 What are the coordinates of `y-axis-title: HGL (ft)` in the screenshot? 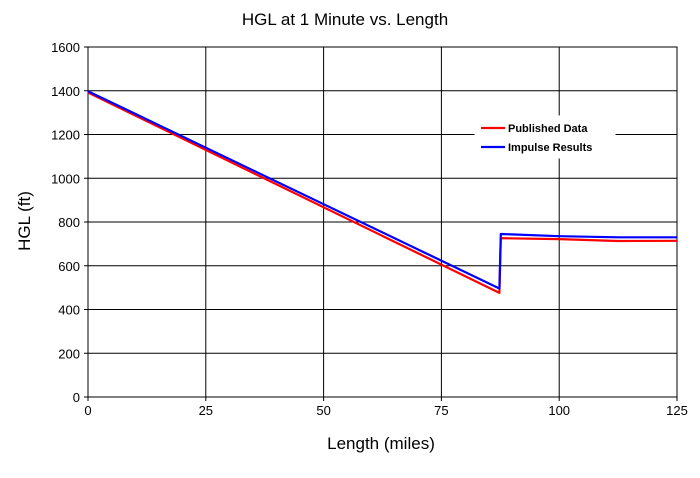 It's located at (24, 221).